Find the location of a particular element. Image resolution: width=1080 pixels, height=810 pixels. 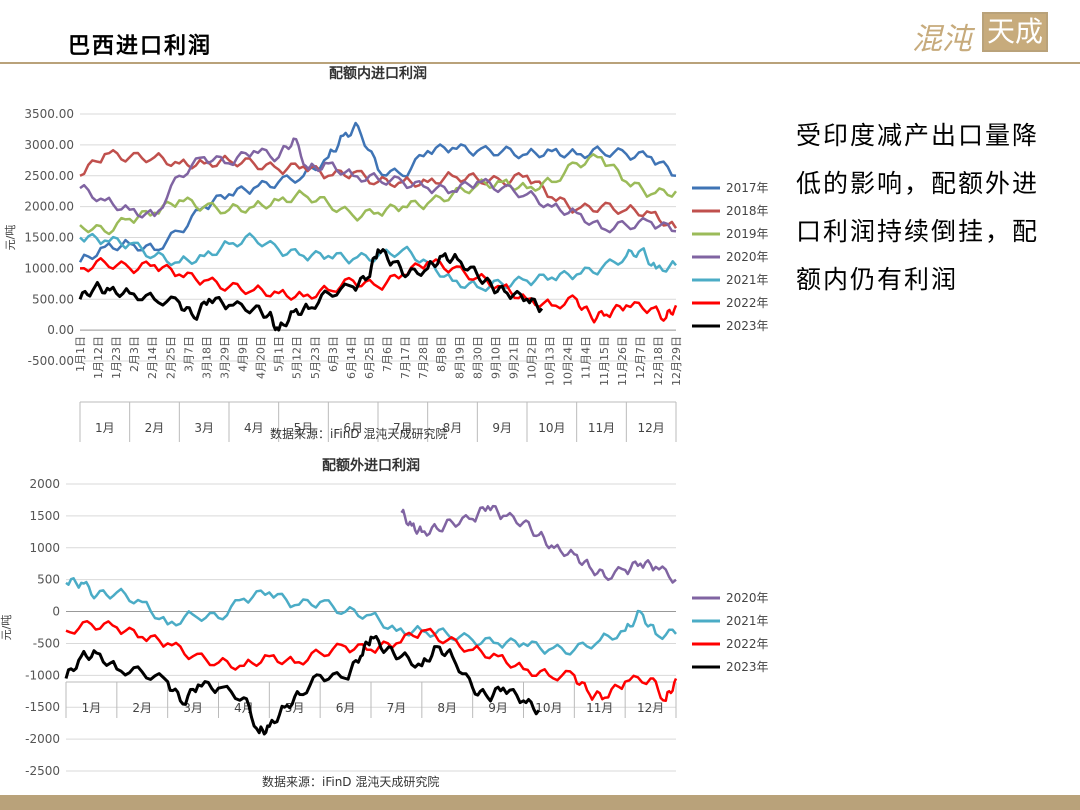

x-tick-label: 11月4日 is located at coordinates (586, 357).